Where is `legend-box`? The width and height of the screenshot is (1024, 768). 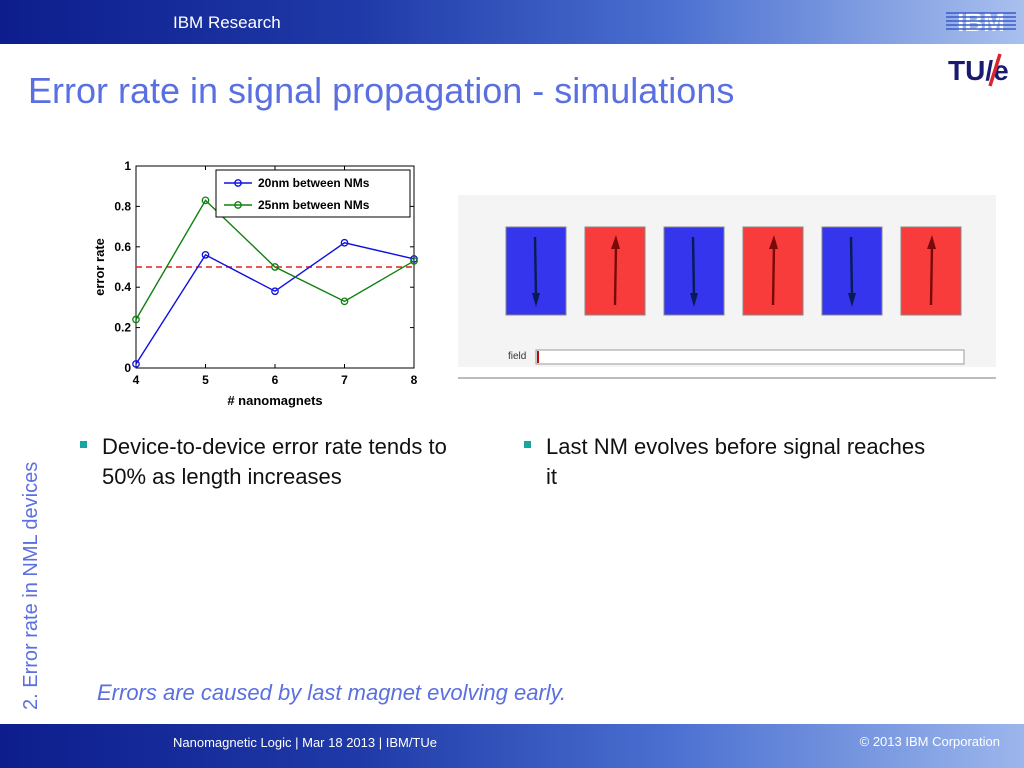
legend-box is located at coordinates (313, 193).